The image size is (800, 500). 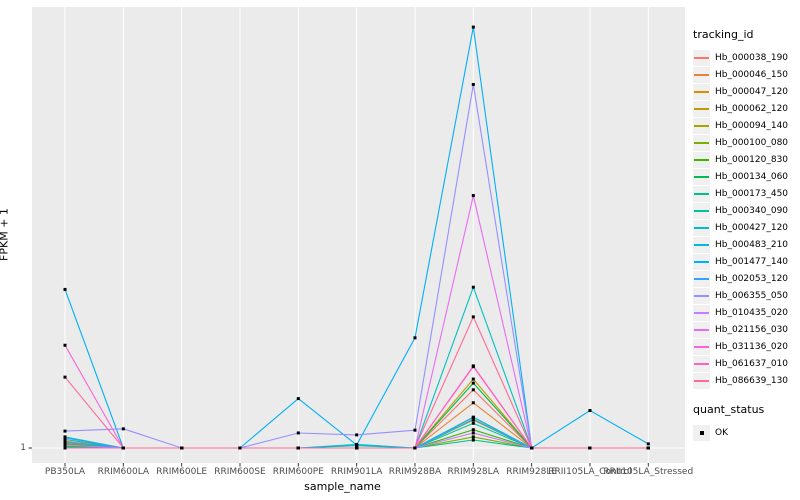 What do you see at coordinates (23, 448) in the screenshot?
I see `y-tick-label: 1` at bounding box center [23, 448].